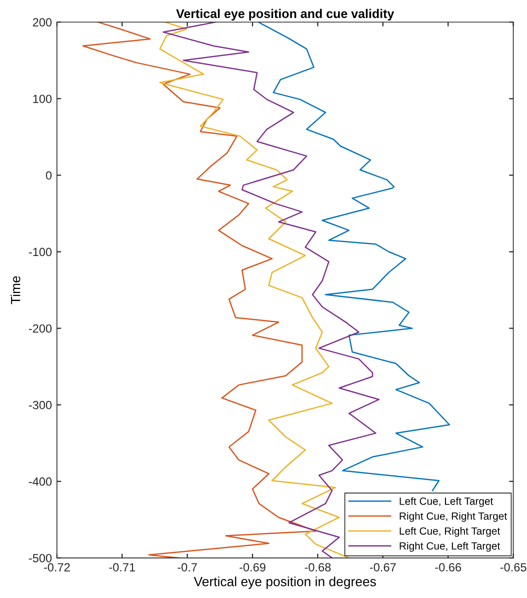 The width and height of the screenshot is (527, 598). I want to click on legend-label: Left Cue, Left Target, so click(447, 502).